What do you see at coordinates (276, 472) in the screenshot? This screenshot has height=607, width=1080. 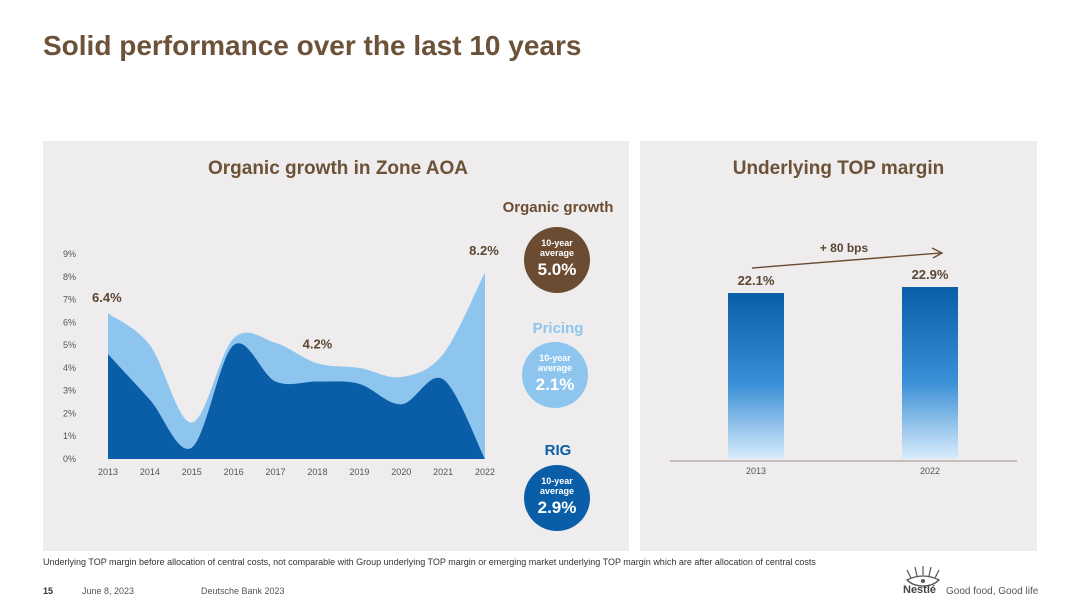 I see `x-tick-label: 2017` at bounding box center [276, 472].